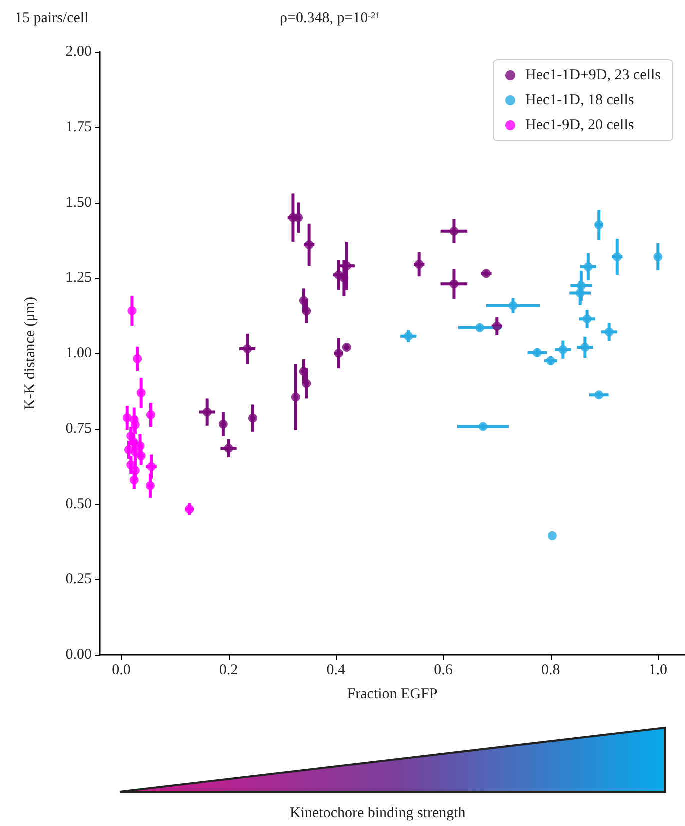 This screenshot has width=685, height=826. Describe the element at coordinates (550, 670) in the screenshot. I see `x-tick-label: 0.8` at that location.